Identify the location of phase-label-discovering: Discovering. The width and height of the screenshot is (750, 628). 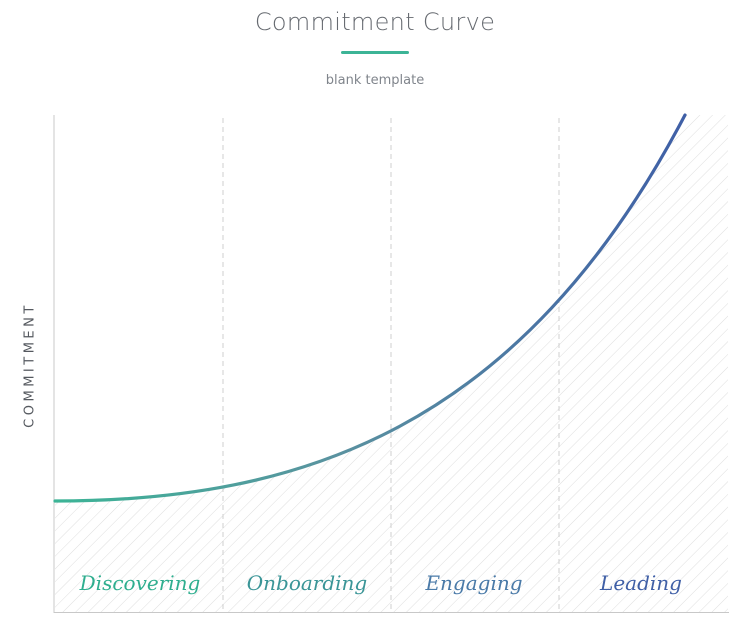
(140, 583).